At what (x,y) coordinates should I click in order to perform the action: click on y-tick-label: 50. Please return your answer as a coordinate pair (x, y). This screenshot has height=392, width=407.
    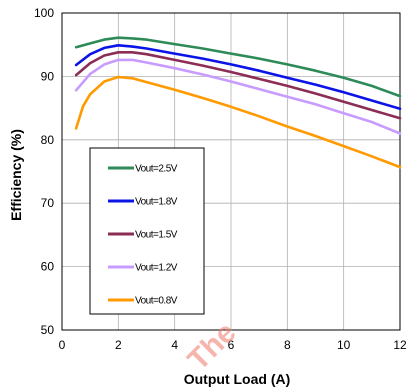
    Looking at the image, I should click on (48, 330).